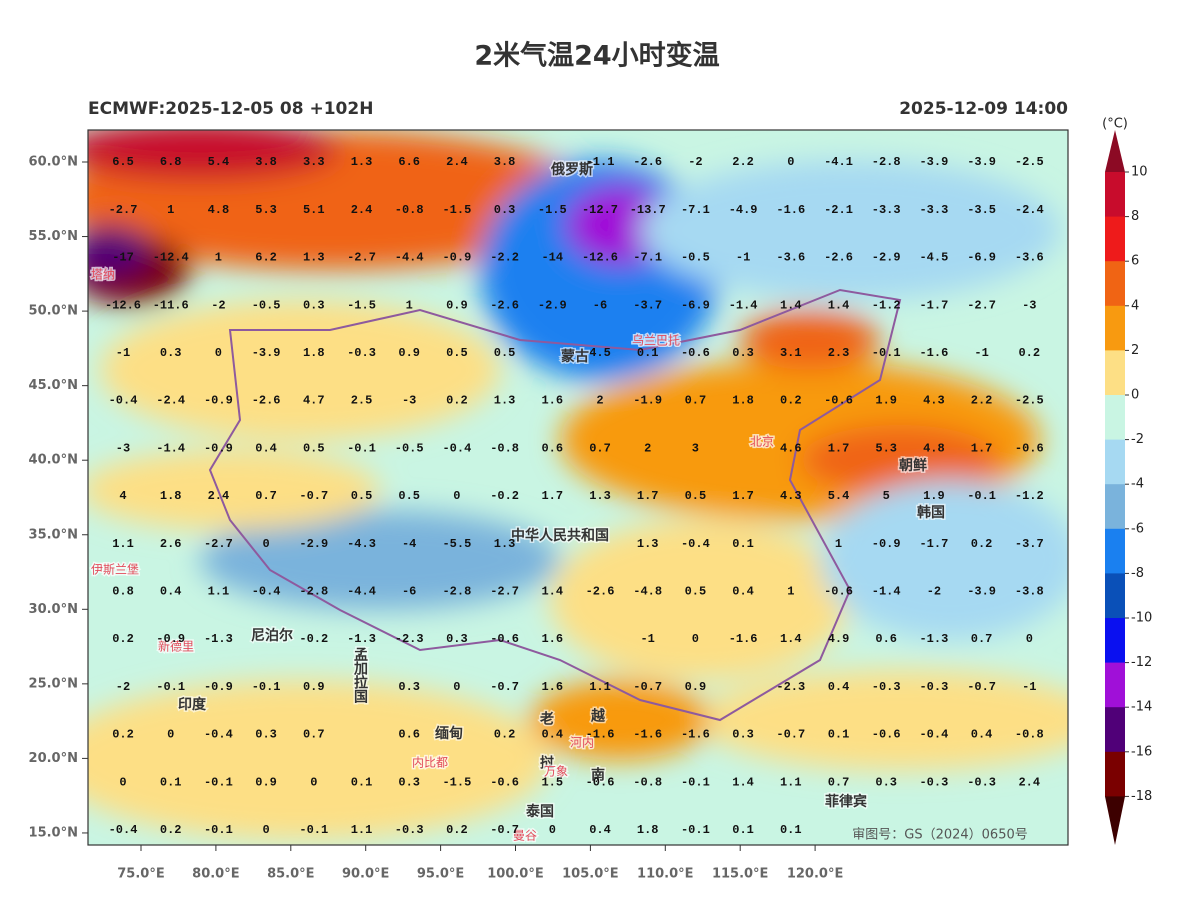  I want to click on grid-value: -0.7, so click(790, 735).